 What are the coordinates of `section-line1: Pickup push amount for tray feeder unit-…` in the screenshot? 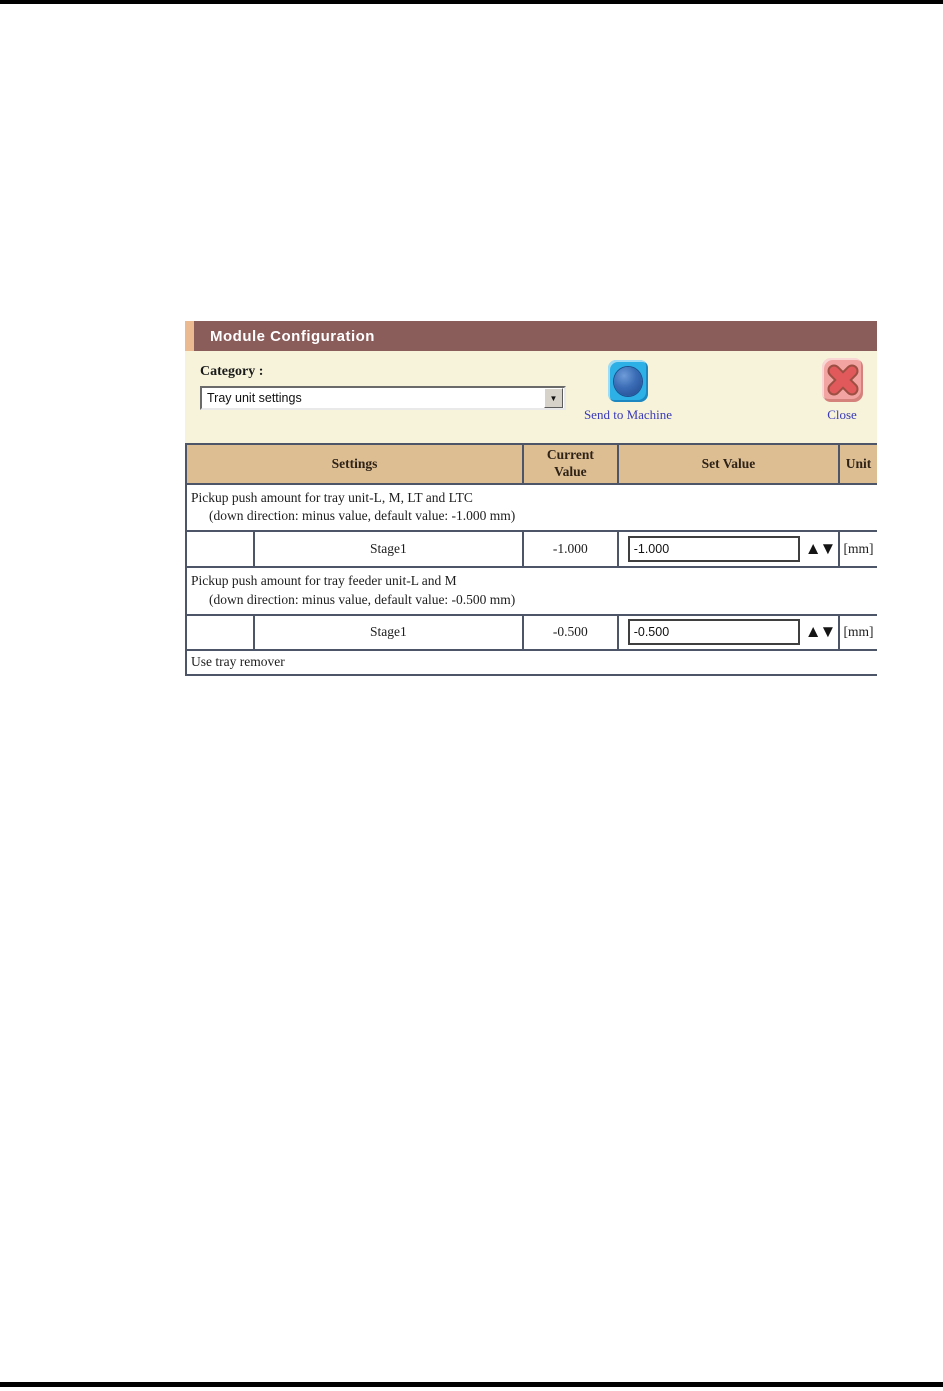 It's located at (324, 581).